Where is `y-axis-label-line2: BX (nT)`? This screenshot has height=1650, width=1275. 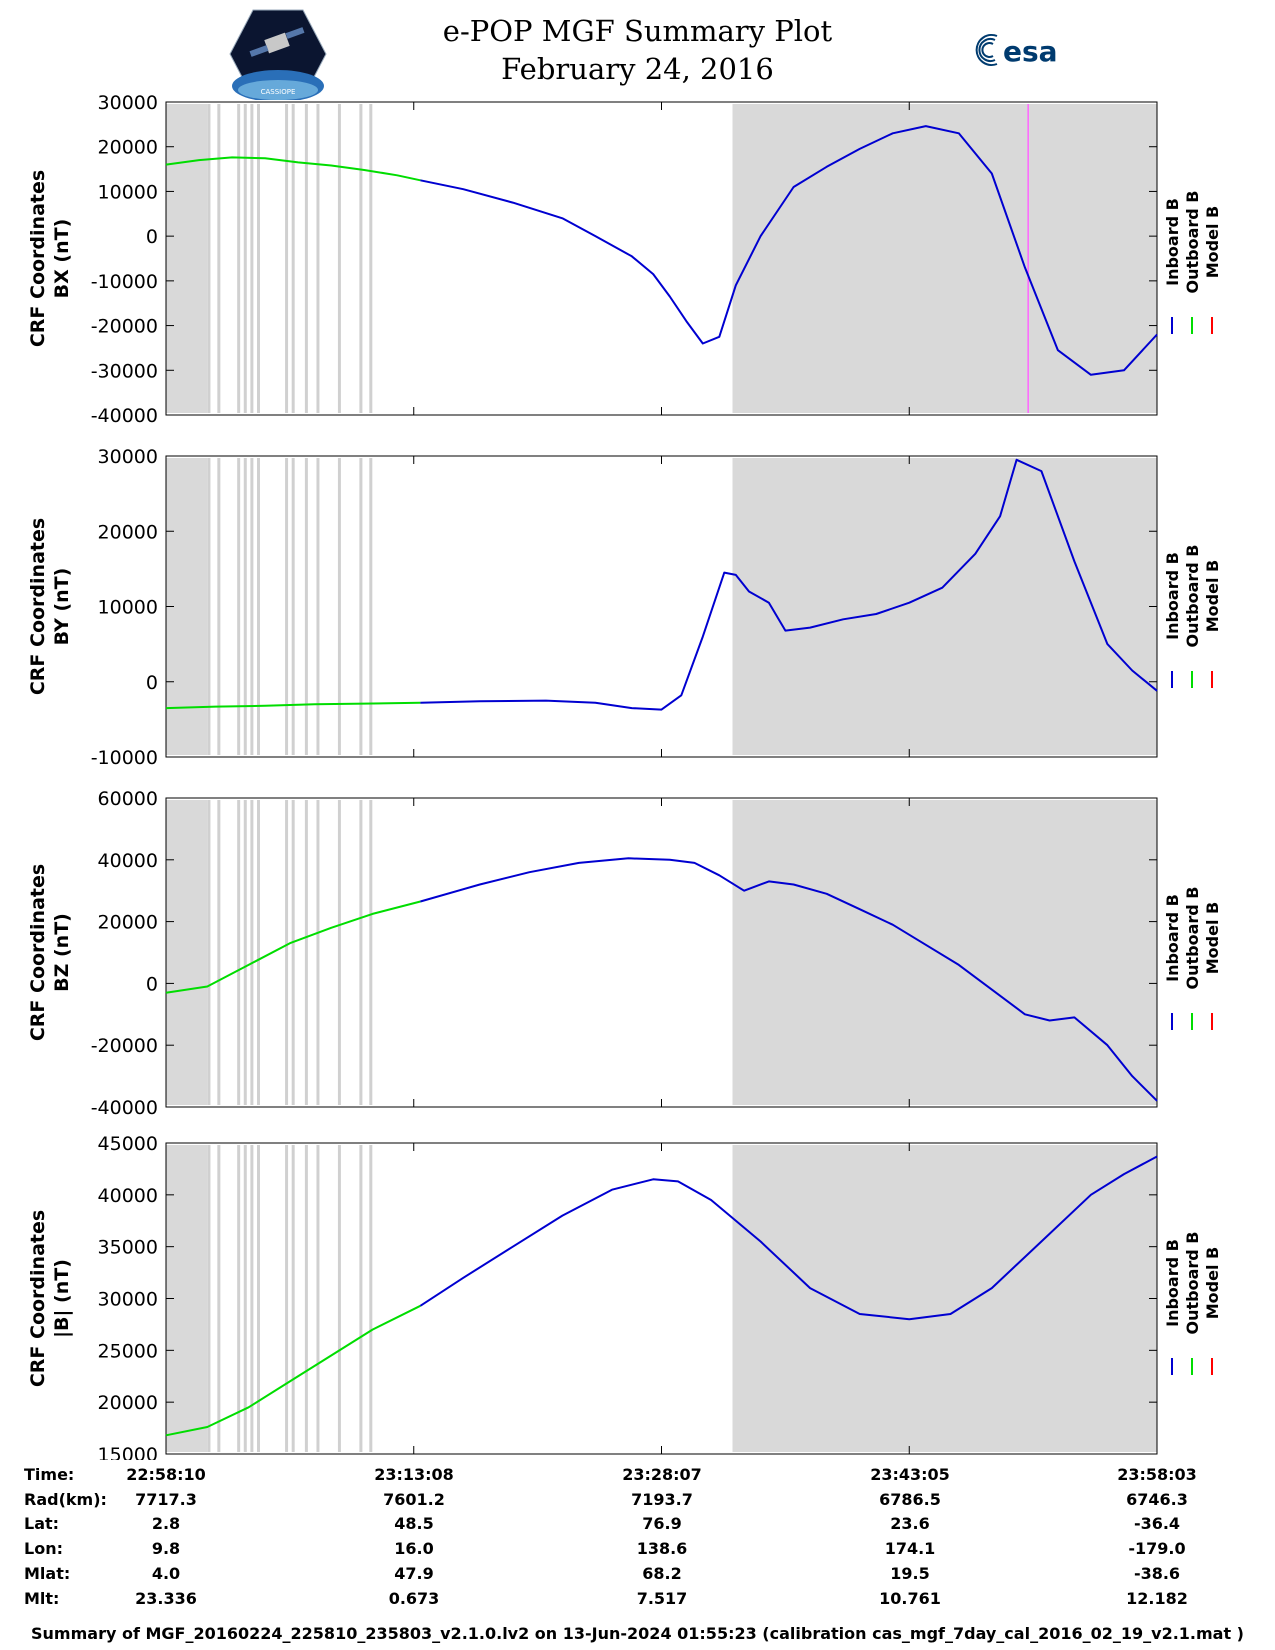 y-axis-label-line2: BX (nT) is located at coordinates (62, 259).